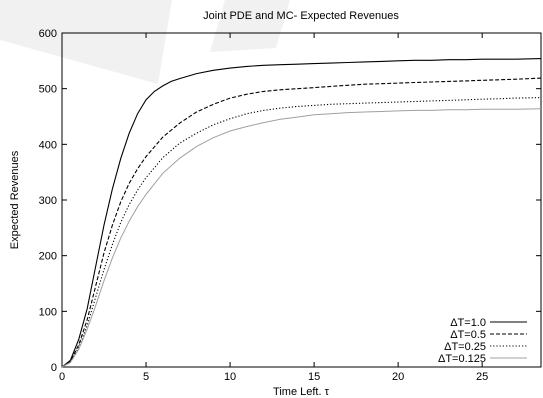 The height and width of the screenshot is (398, 543). I want to click on chart-title: Joint PDE and MC- Expected Revenues, so click(301, 16).